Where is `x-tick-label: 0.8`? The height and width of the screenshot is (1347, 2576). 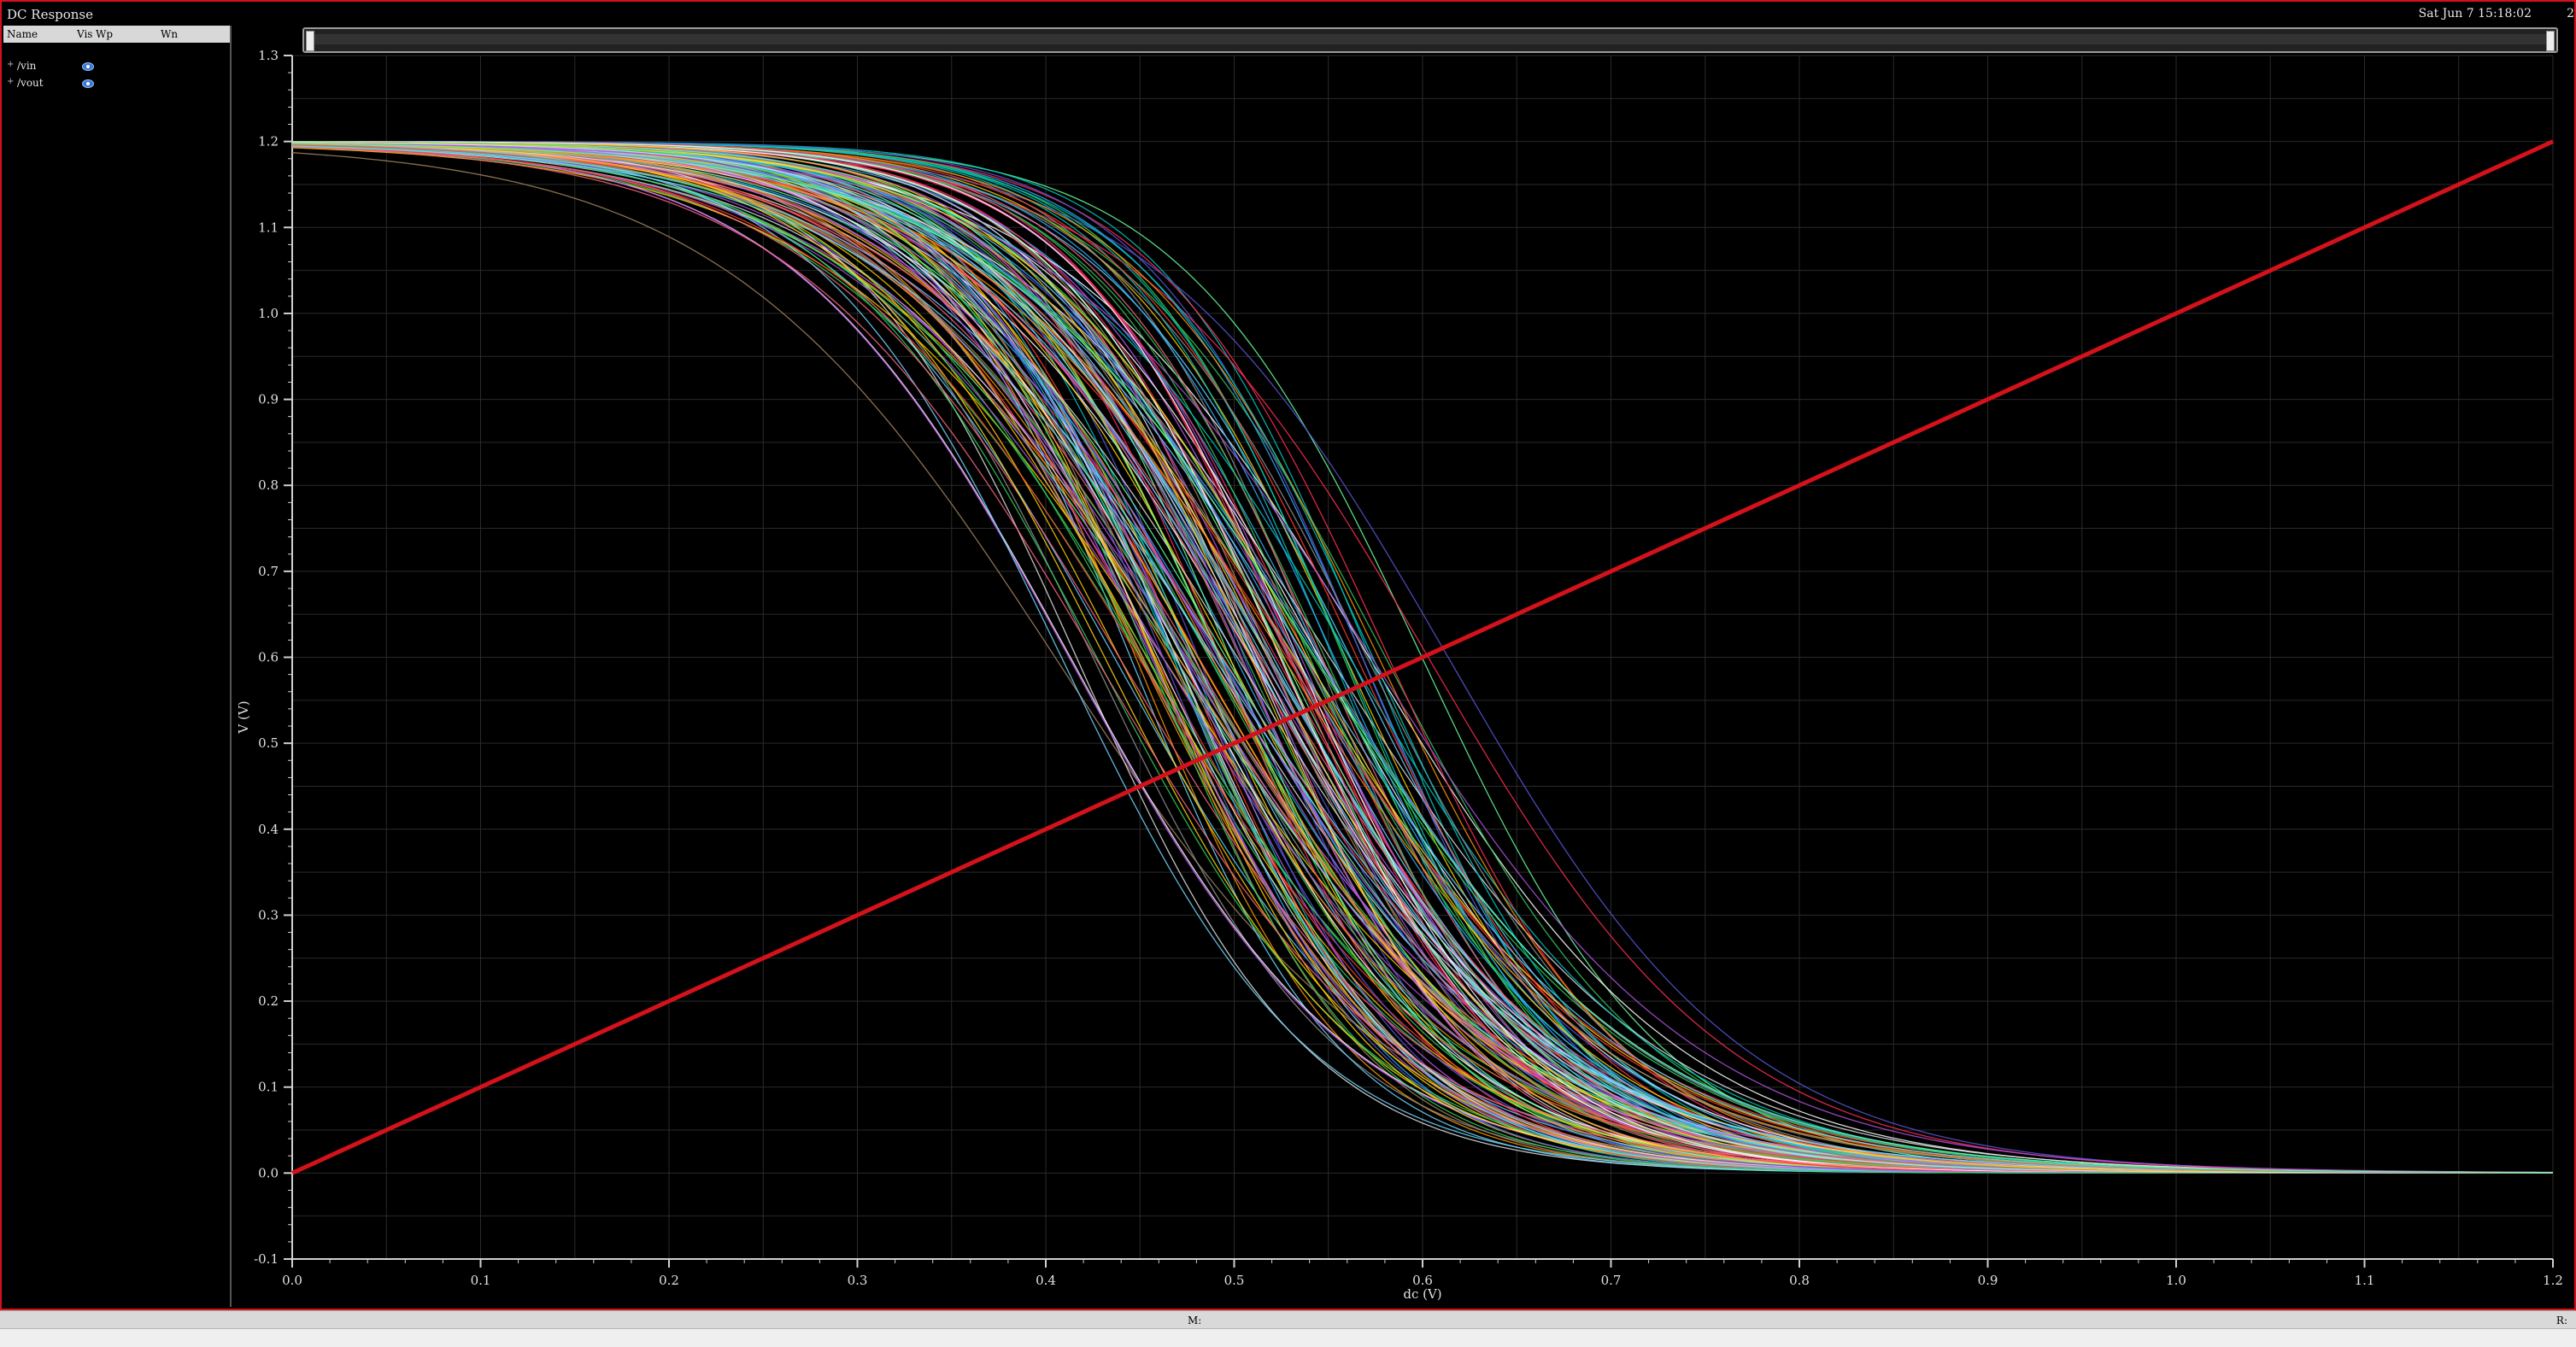 x-tick-label: 0.8 is located at coordinates (1800, 1280).